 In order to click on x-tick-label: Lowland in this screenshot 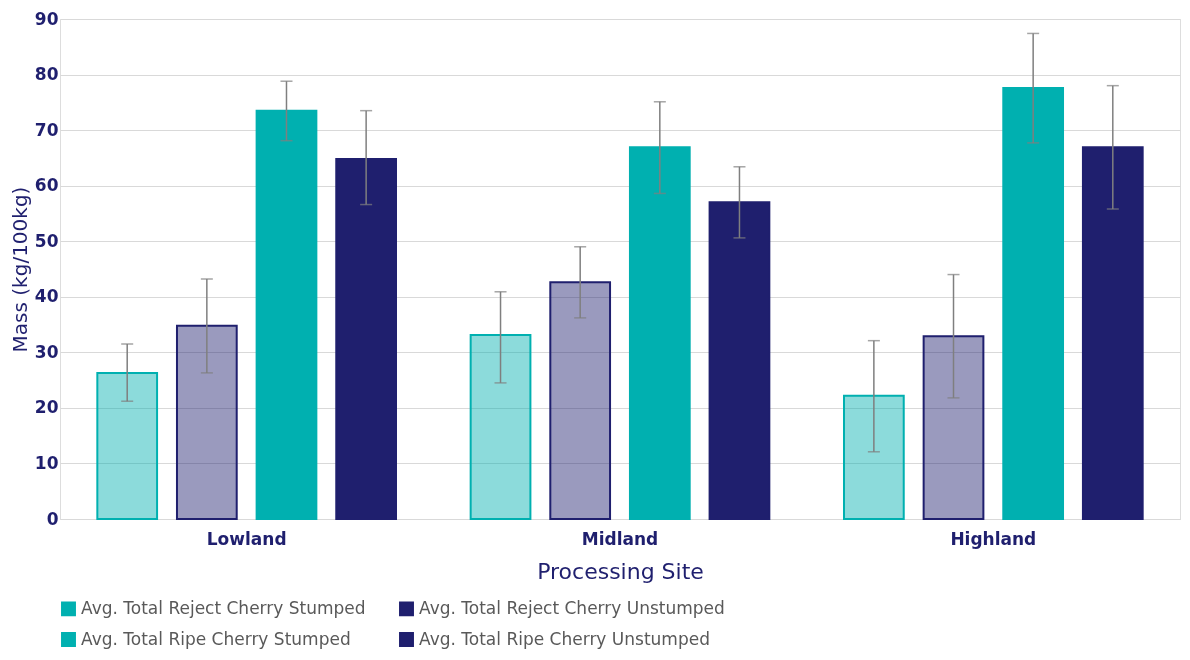, I will do `click(246, 538)`.